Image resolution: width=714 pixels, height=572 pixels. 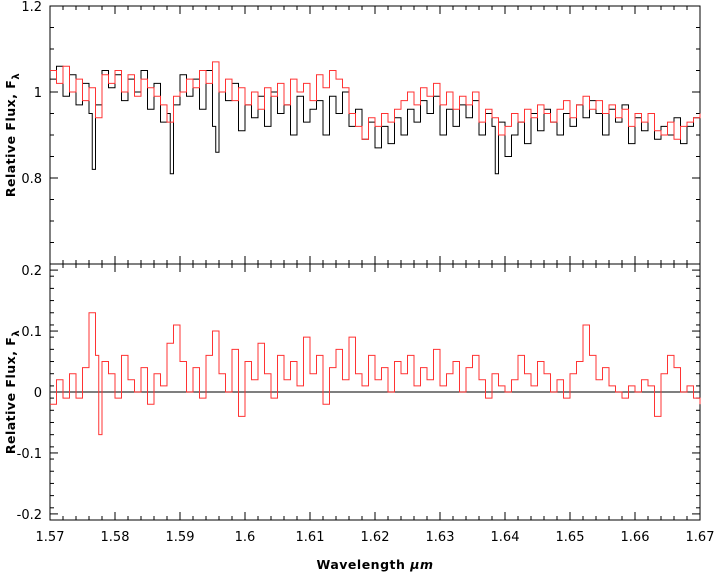 What do you see at coordinates (375, 537) in the screenshot?
I see `x-tick-label: 1.62` at bounding box center [375, 537].